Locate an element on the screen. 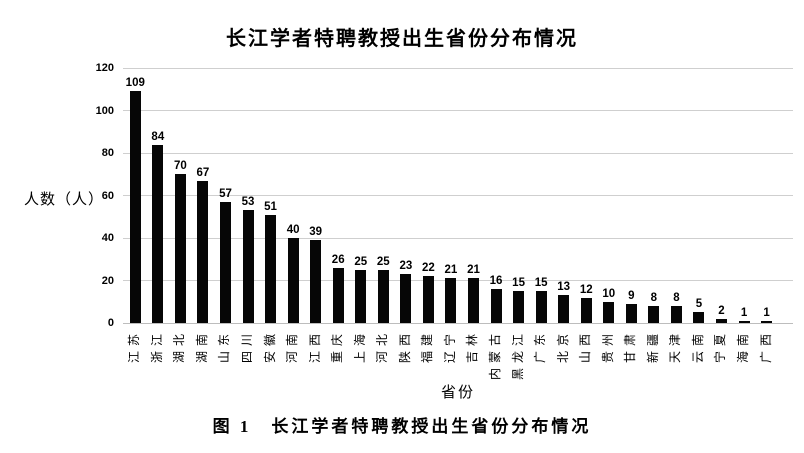  bar-山西 is located at coordinates (586, 310).